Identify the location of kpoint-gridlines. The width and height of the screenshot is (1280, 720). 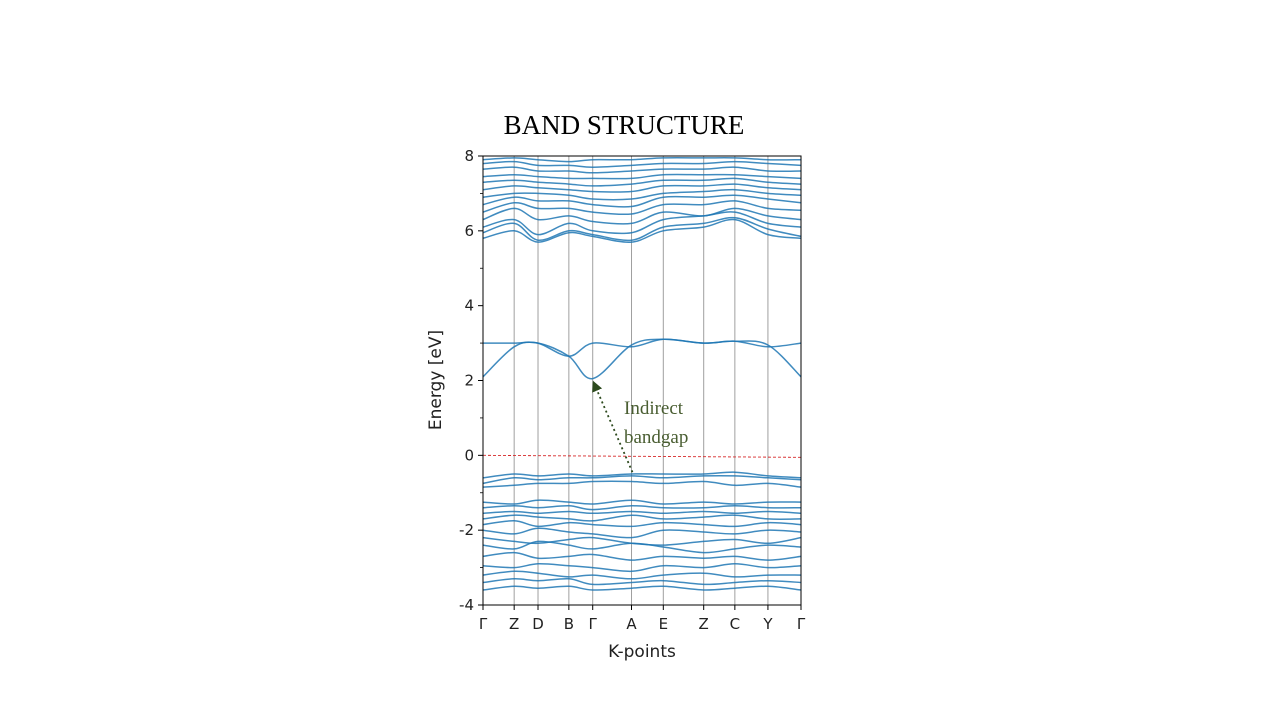
(641, 380).